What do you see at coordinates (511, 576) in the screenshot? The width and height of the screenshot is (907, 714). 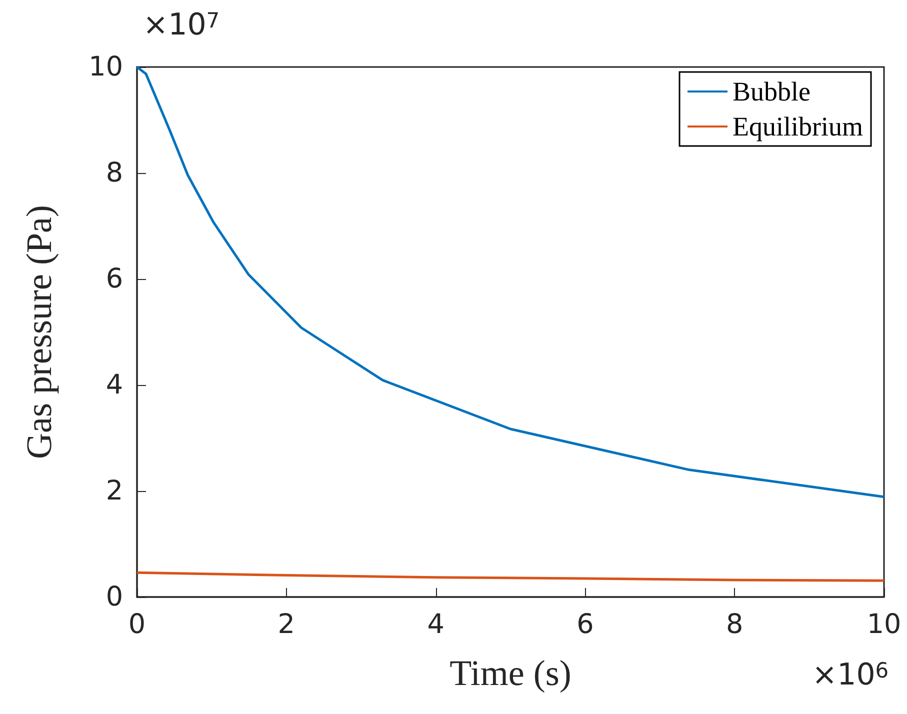 I see `line-series` at bounding box center [511, 576].